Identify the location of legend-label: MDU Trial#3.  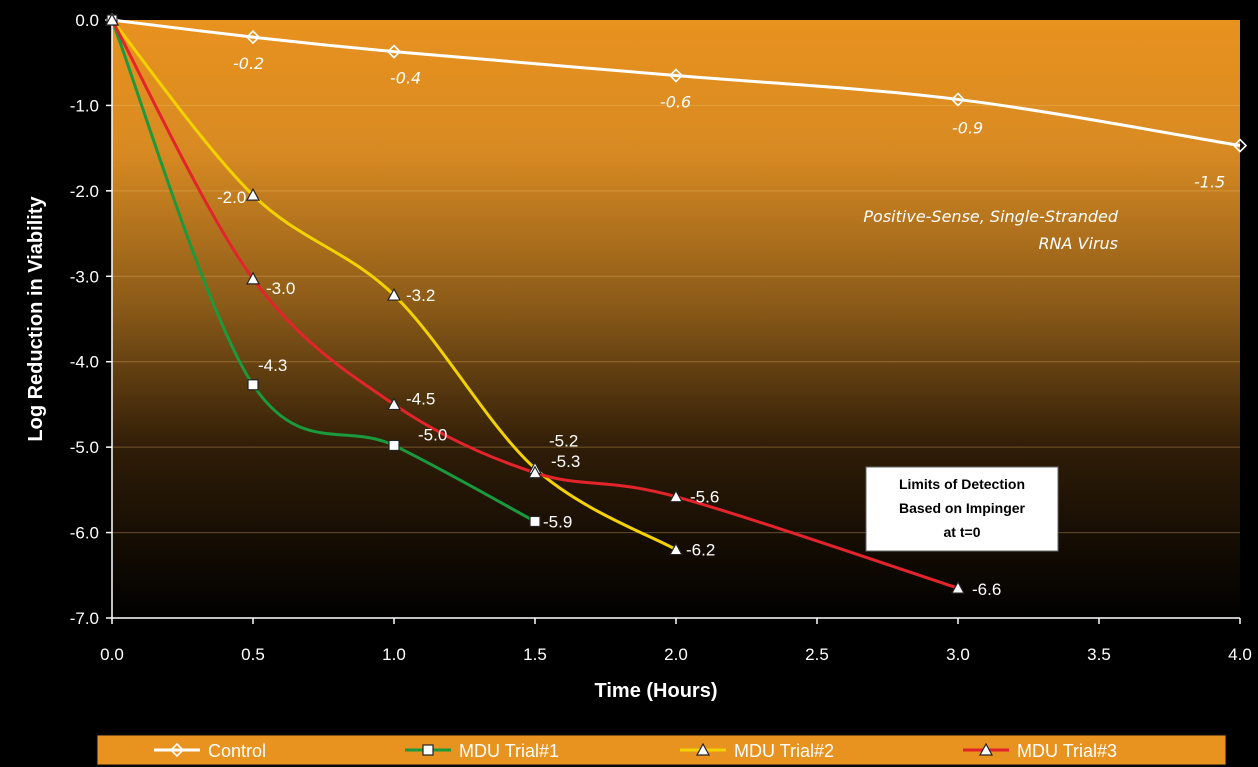
(1067, 751).